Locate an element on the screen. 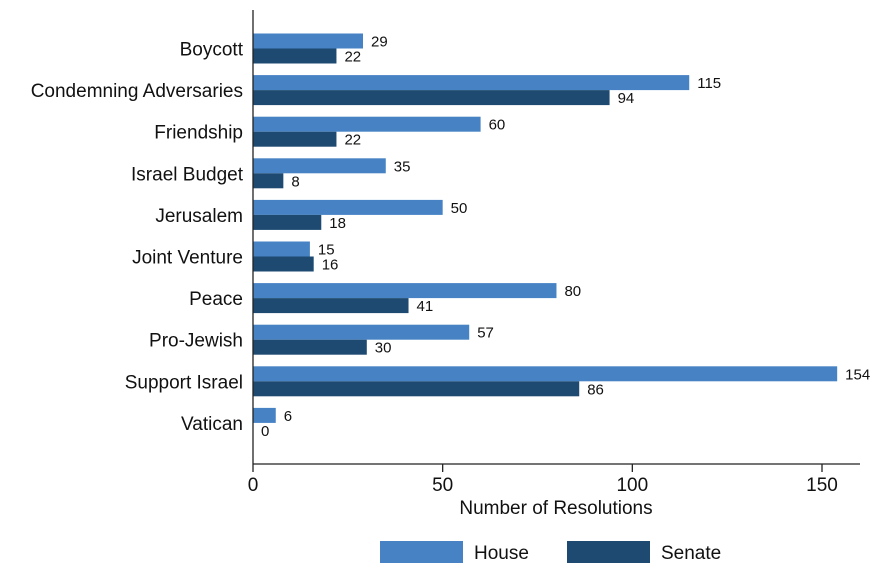 The image size is (878, 564). category-label-peace: Peace is located at coordinates (216, 299).